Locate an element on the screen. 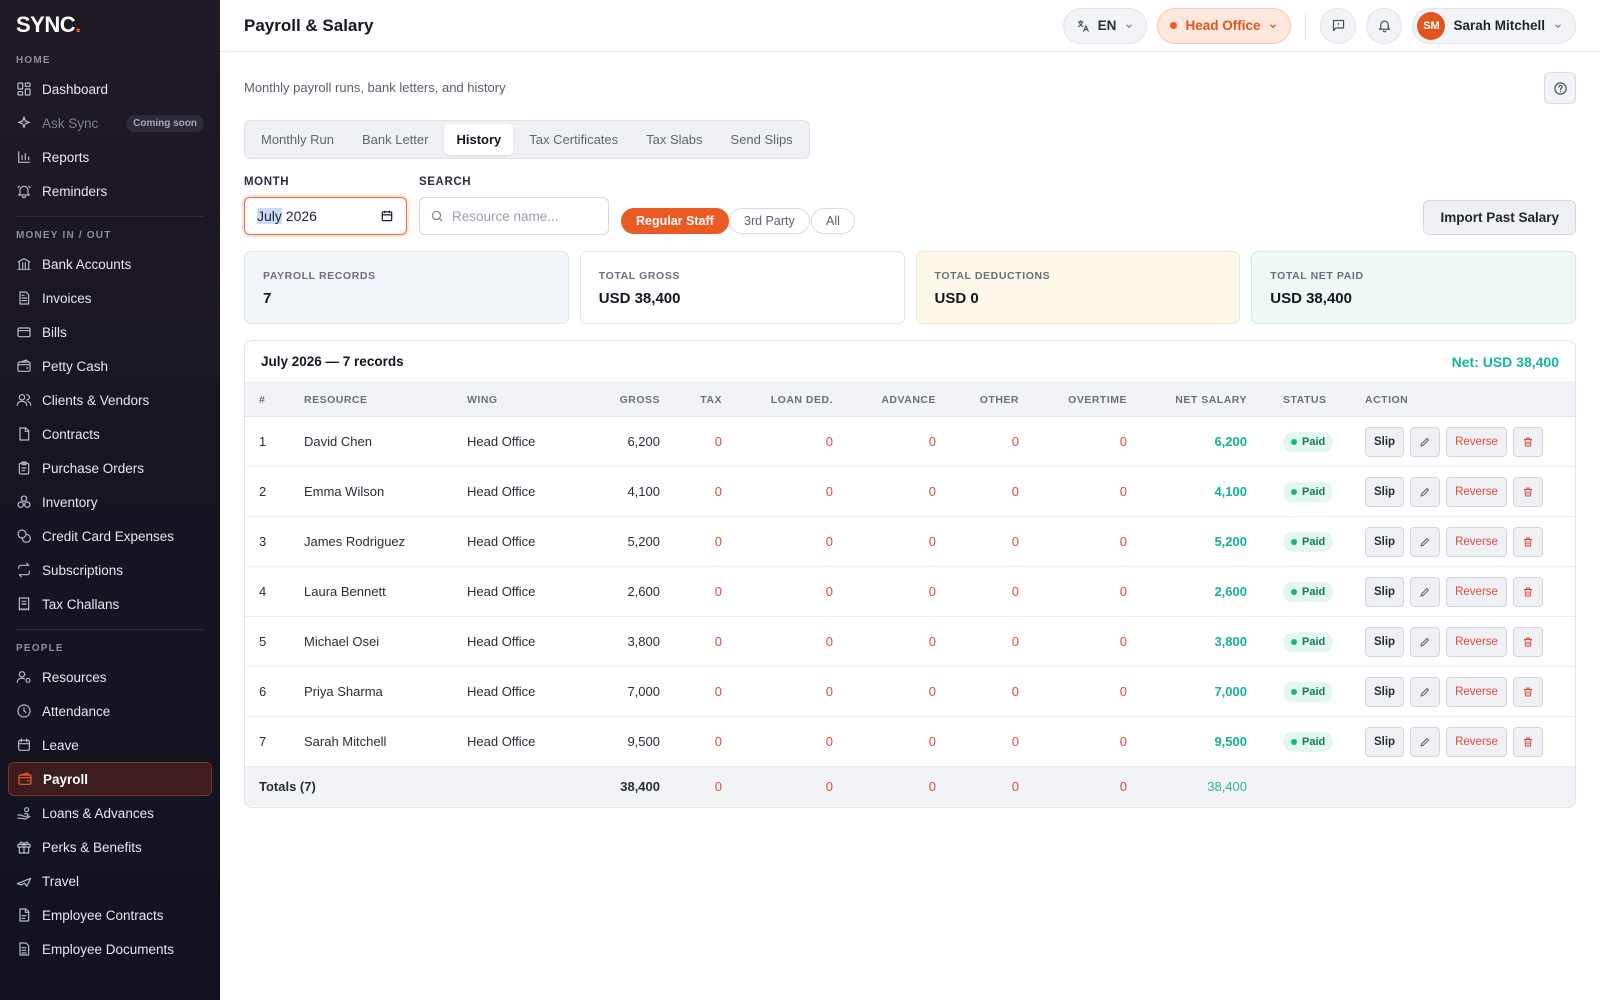  sidebar-item-resources: Resources is located at coordinates (110, 677).